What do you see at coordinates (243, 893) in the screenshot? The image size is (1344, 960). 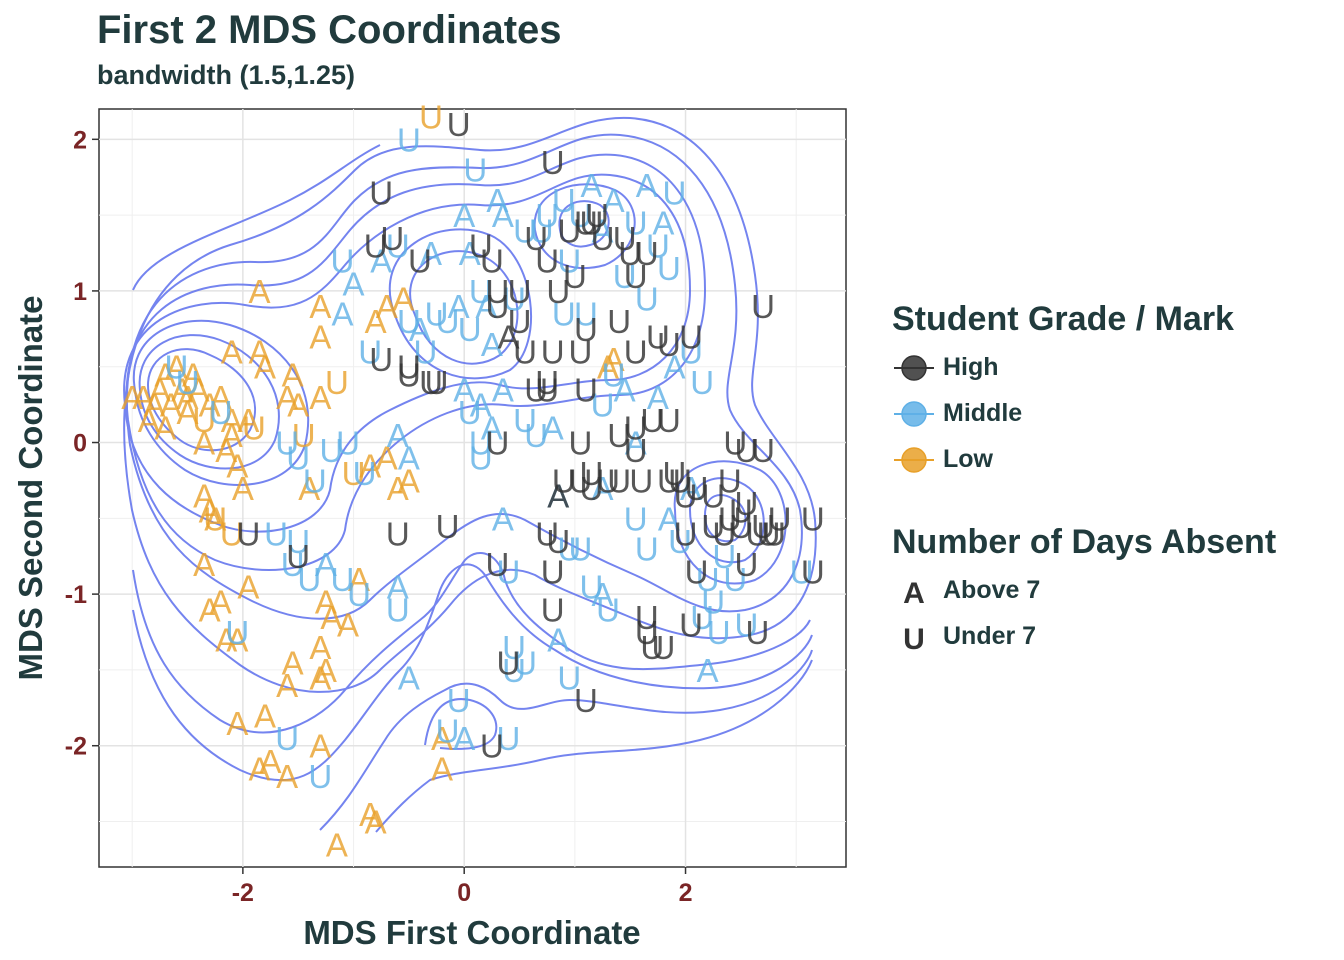 I see `x-tick-label: -2` at bounding box center [243, 893].